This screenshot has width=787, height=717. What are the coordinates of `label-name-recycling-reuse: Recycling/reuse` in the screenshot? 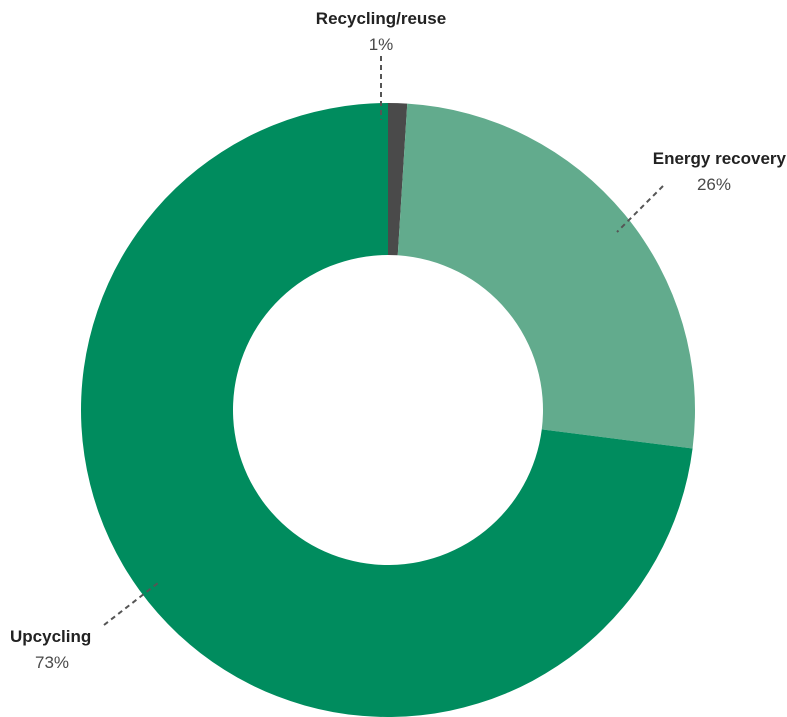 It's located at (381, 18).